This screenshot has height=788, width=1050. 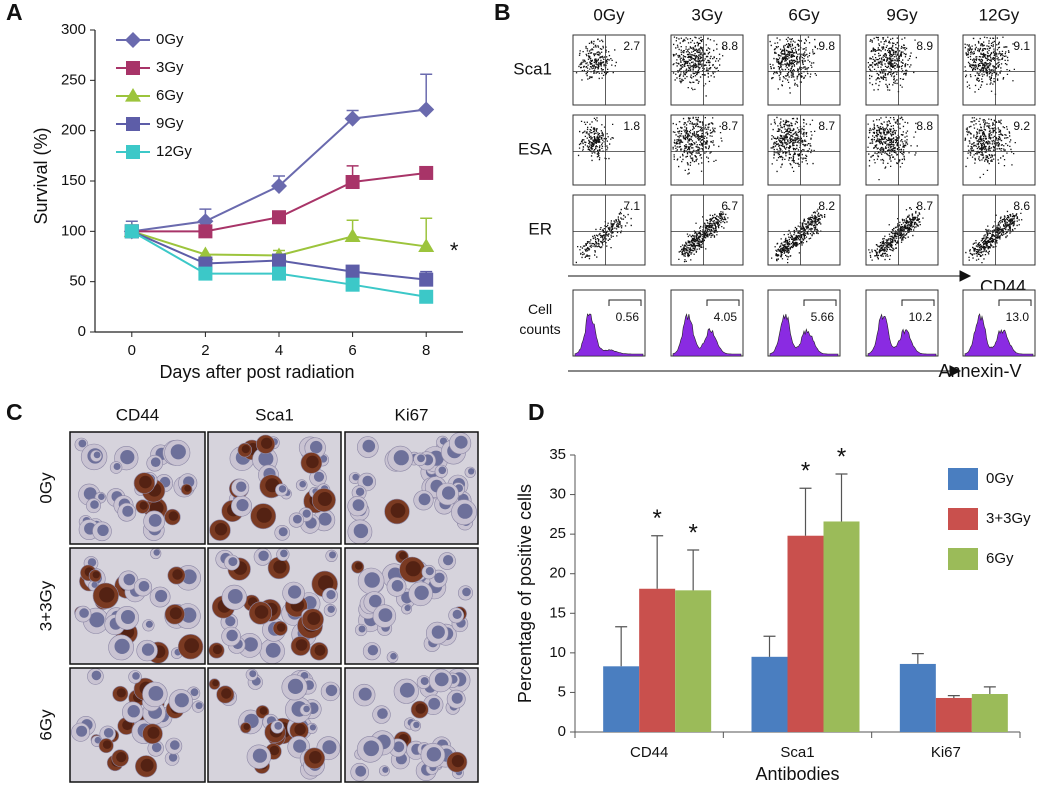 I want to click on legend-swatch, so click(x=963, y=519).